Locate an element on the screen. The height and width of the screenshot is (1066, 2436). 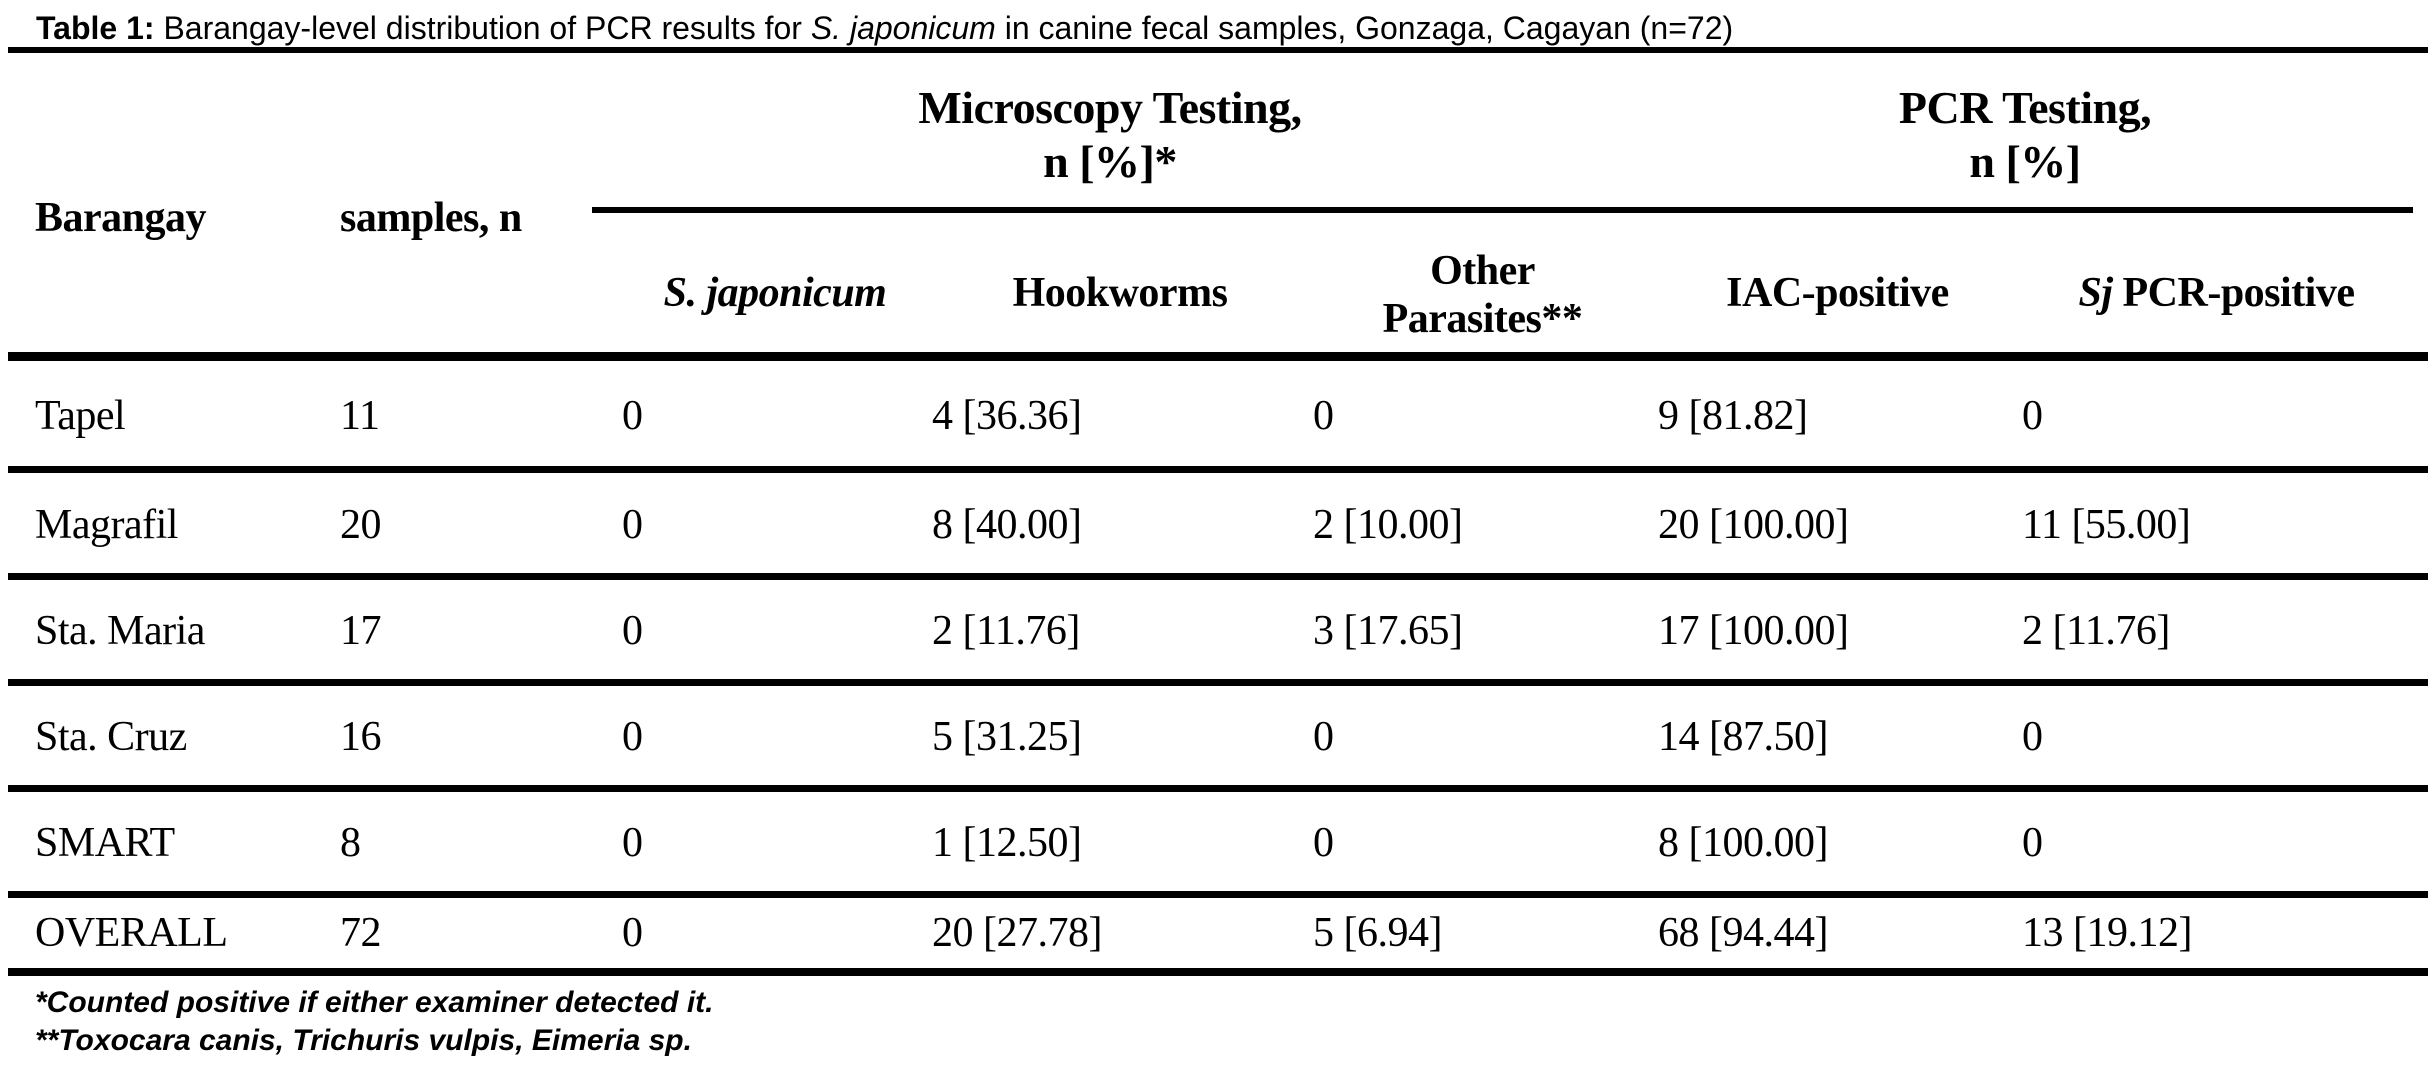
table-row-tapel: Tapel 11 0 4 [36.36] 0 9 [81.82] 0 is located at coordinates (1218, 416).